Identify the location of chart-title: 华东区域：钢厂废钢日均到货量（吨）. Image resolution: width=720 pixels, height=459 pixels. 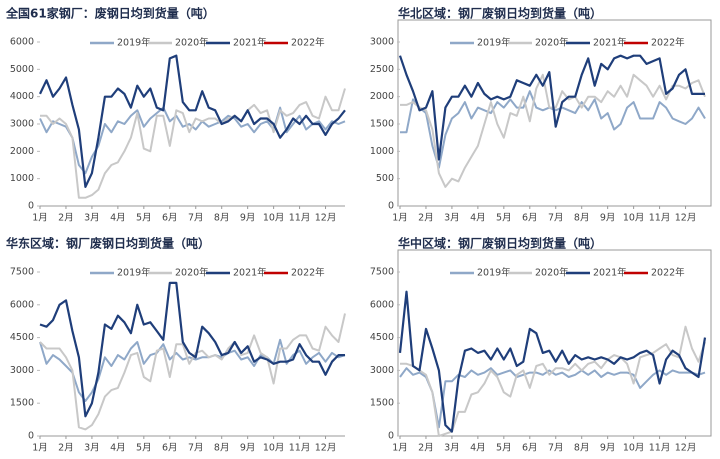
(108, 243).